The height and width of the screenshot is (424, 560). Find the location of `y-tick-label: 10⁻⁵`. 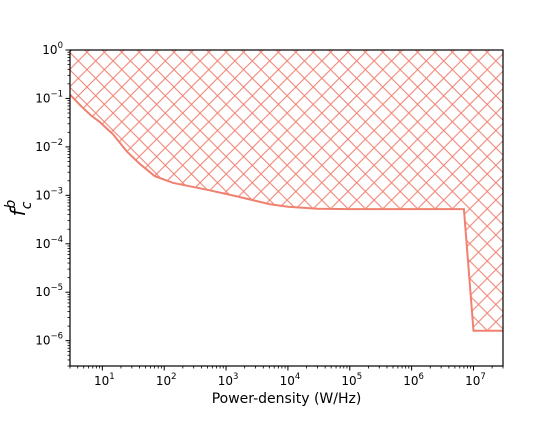

y-tick-label: 10⁻⁵ is located at coordinates (49, 291).